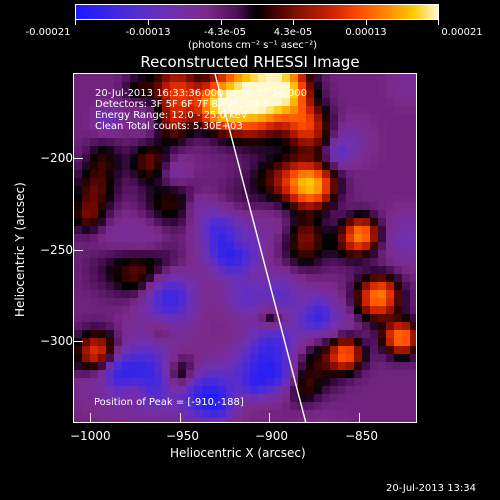  I want to click on colorbar-tick-label: -0.00021, so click(48, 32).